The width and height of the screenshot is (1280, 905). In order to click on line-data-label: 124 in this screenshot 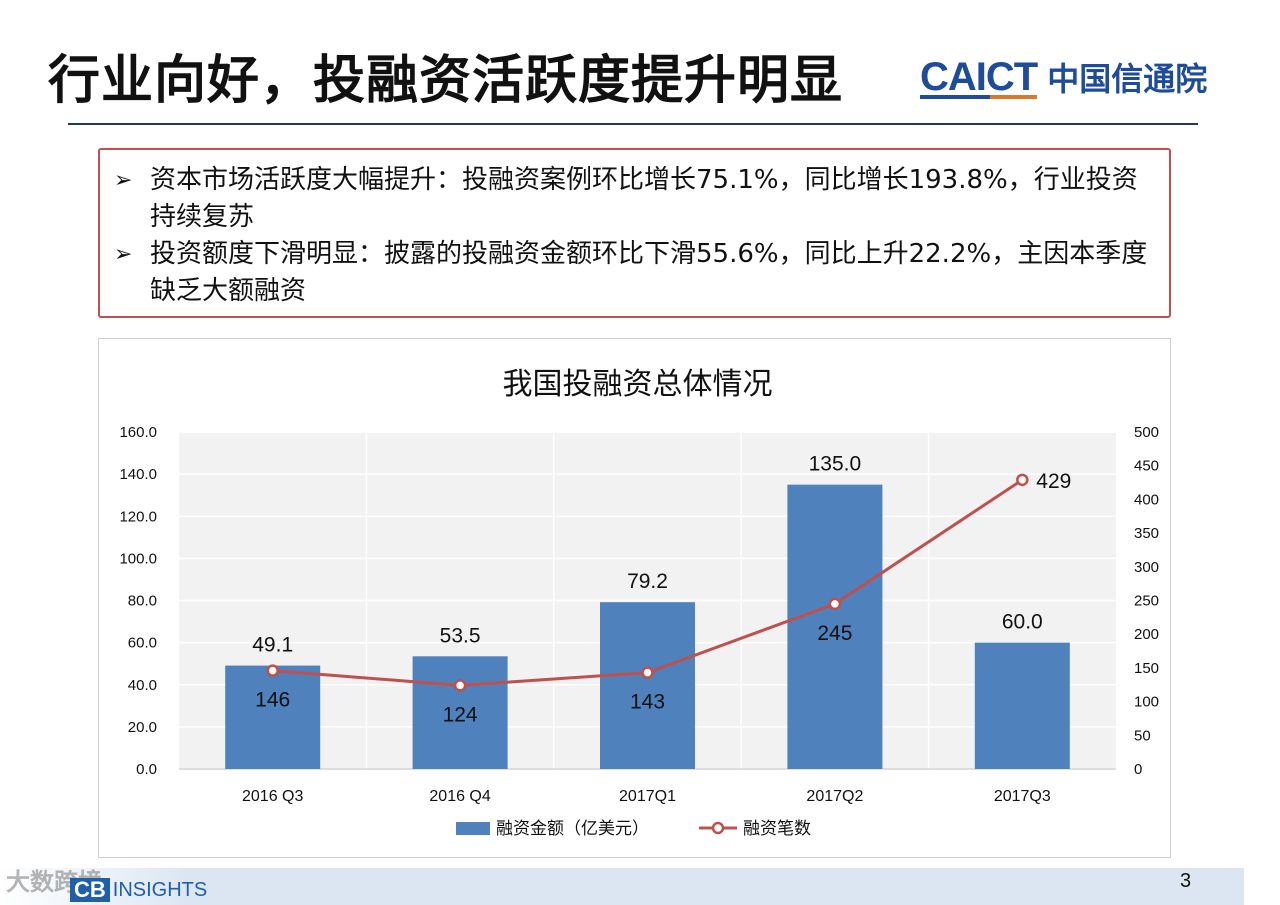, I will do `click(460, 714)`.